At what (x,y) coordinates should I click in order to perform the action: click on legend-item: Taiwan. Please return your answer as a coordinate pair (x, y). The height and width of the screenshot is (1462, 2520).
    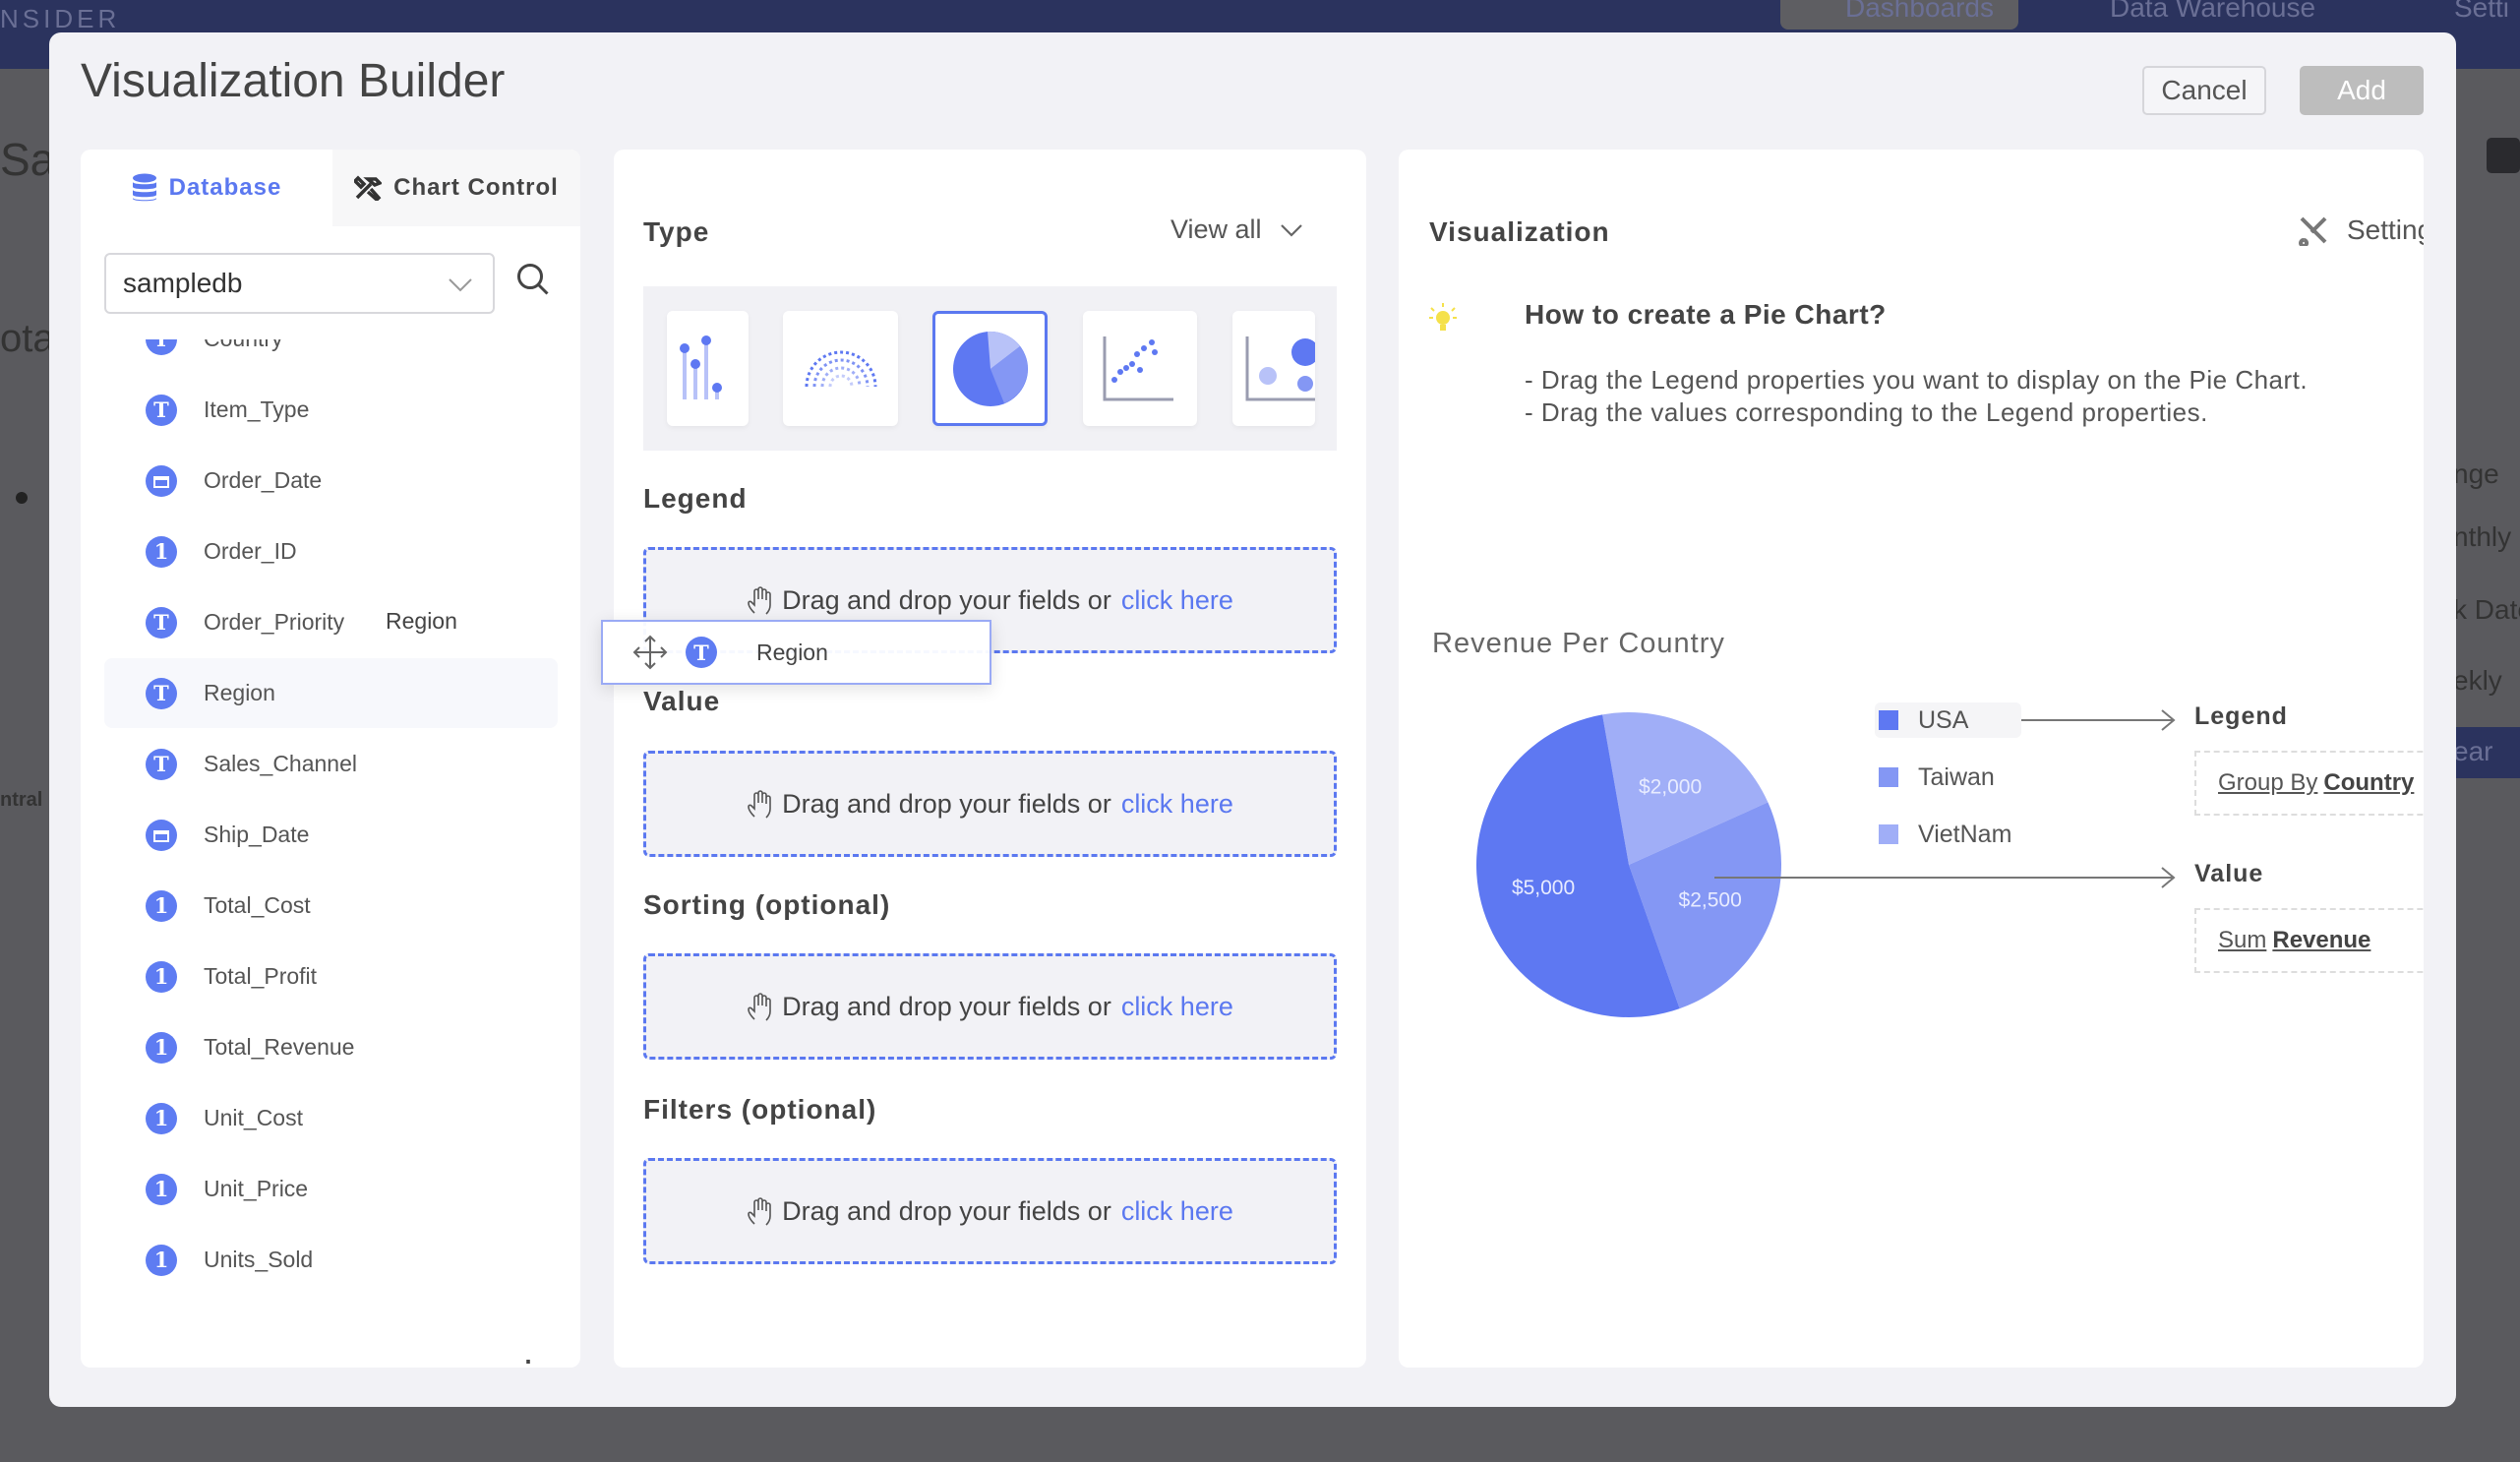
    Looking at the image, I should click on (1948, 777).